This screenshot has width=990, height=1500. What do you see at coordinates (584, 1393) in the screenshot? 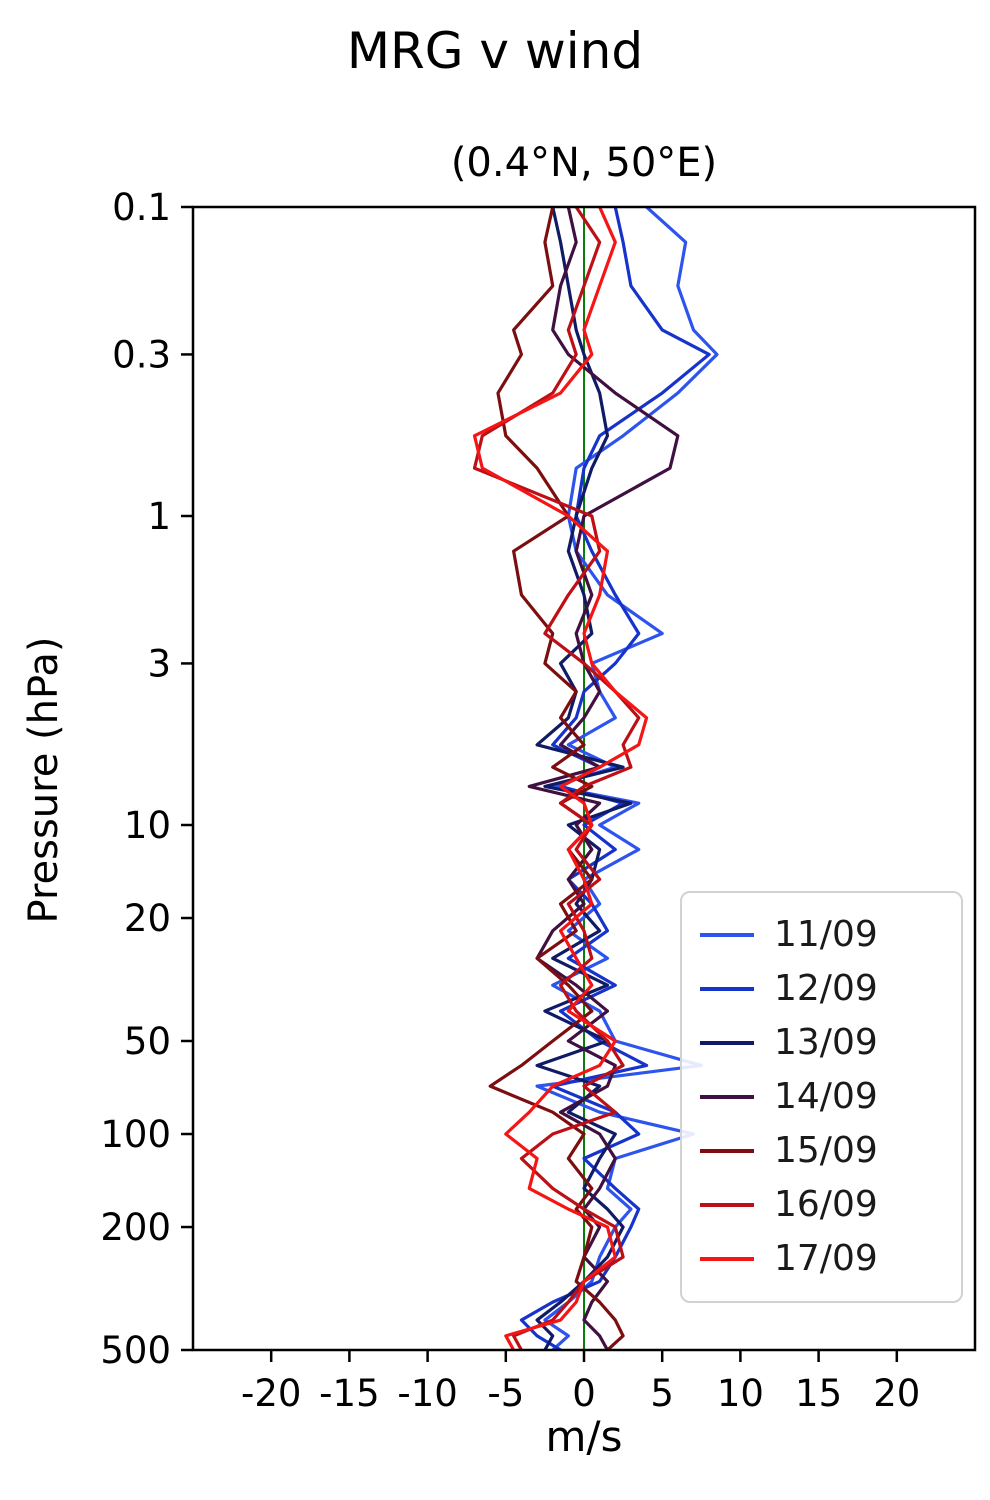
I see `x-tick-label: 0` at bounding box center [584, 1393].